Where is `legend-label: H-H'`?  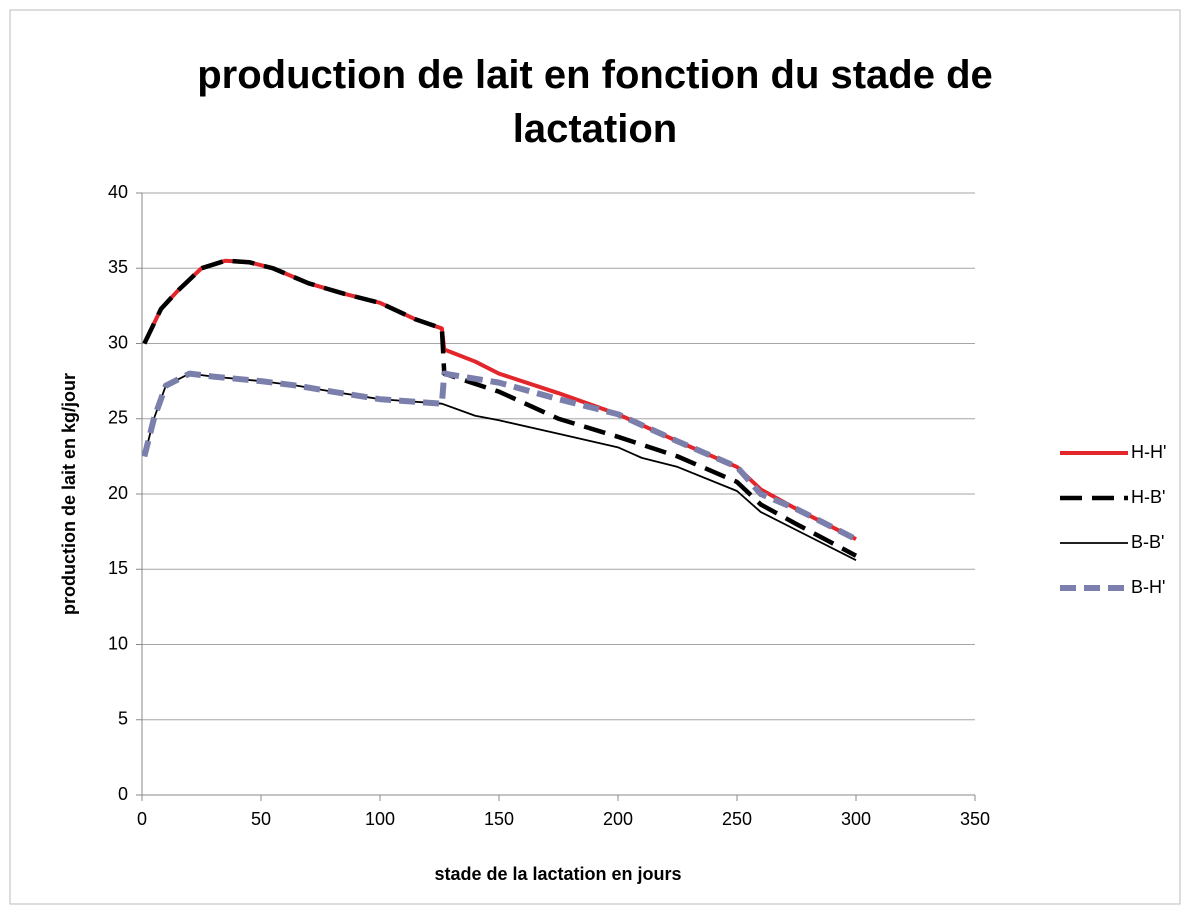
legend-label: H-H' is located at coordinates (1148, 452).